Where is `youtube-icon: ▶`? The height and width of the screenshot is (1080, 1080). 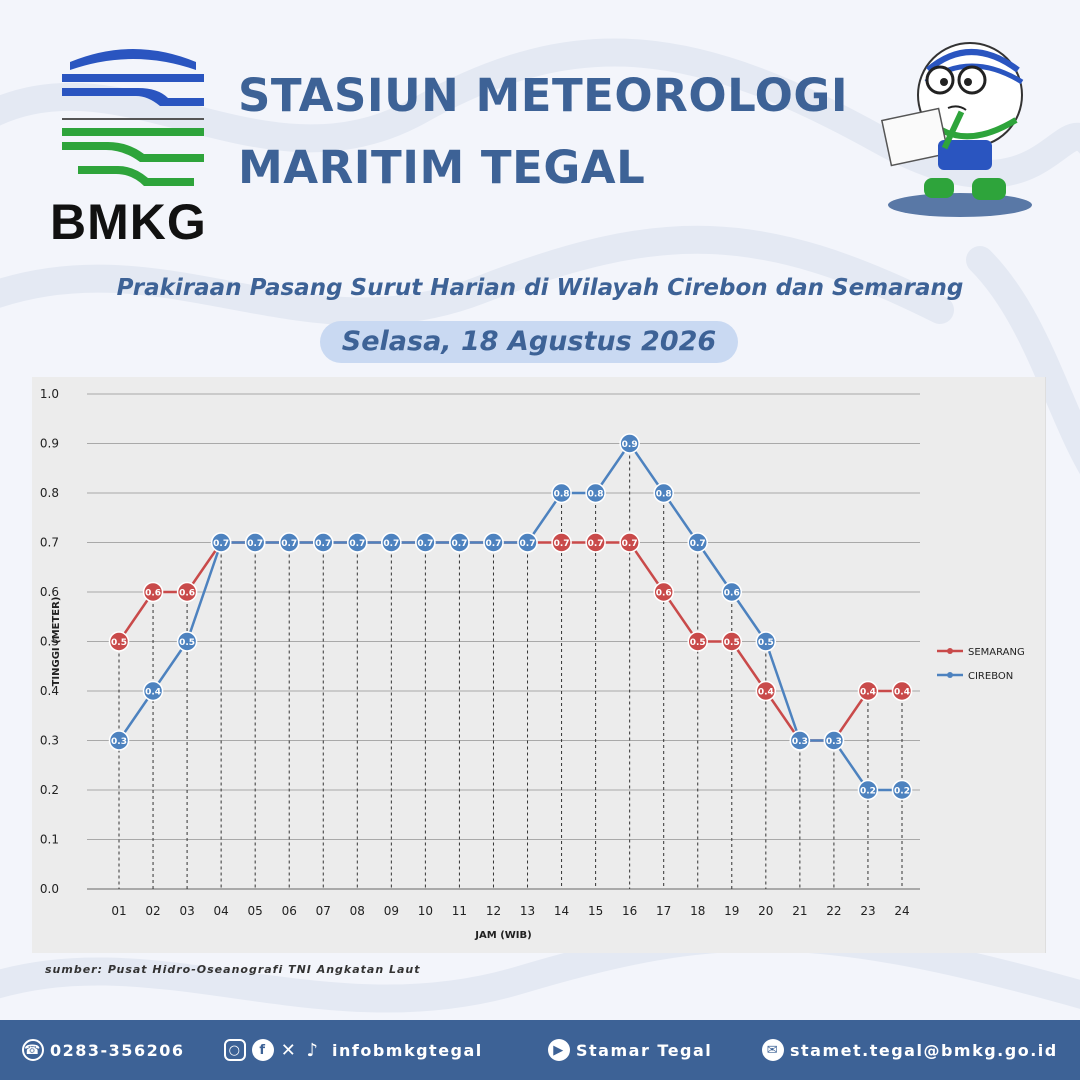
youtube-icon: ▶ is located at coordinates (559, 1050).